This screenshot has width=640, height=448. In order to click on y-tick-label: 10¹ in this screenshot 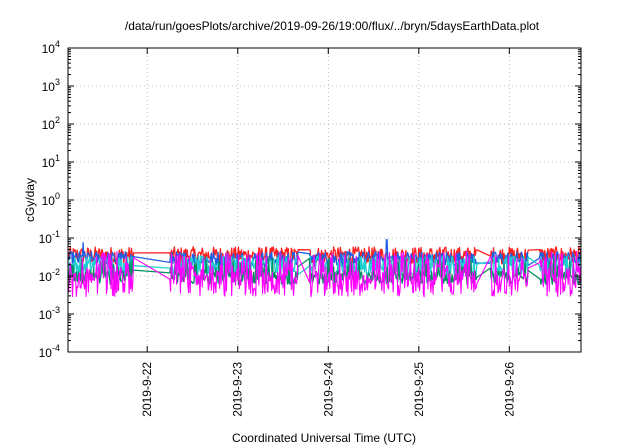, I will do `click(51, 161)`.